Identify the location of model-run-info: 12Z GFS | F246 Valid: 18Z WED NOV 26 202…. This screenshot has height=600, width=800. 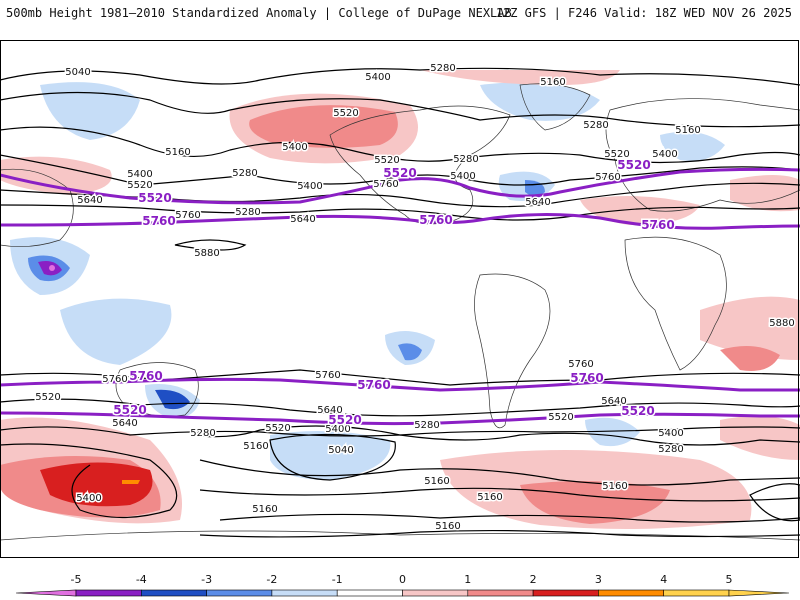
(643, 13).